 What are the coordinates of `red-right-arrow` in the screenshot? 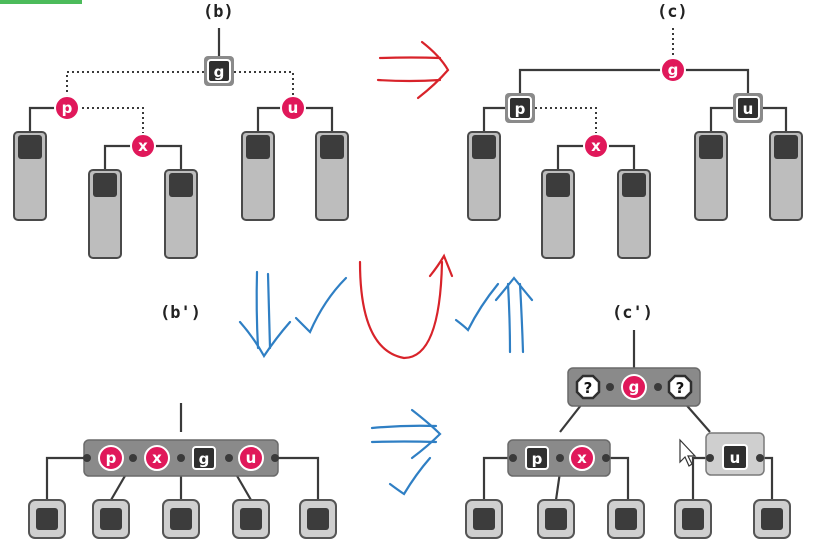 It's located at (413, 70).